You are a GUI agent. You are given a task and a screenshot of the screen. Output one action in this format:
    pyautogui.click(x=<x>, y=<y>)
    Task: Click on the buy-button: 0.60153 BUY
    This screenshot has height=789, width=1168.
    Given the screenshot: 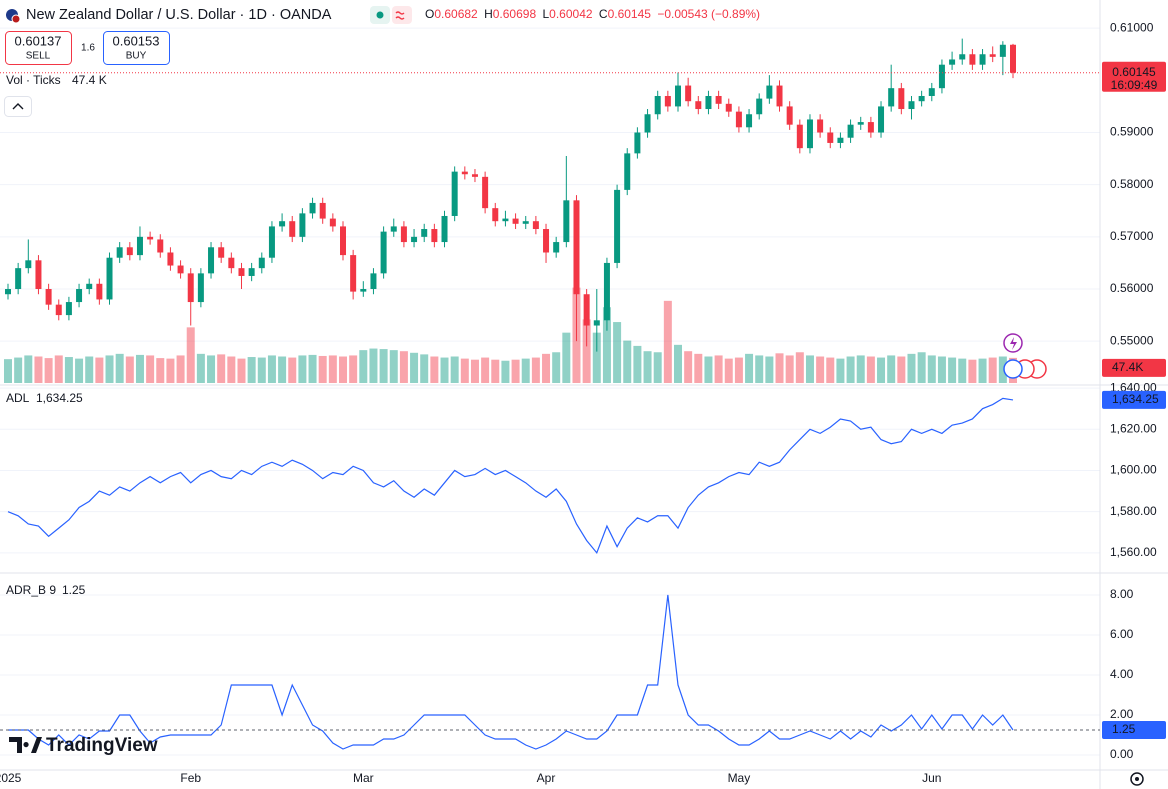 What is the action you would take?
    pyautogui.click(x=136, y=48)
    